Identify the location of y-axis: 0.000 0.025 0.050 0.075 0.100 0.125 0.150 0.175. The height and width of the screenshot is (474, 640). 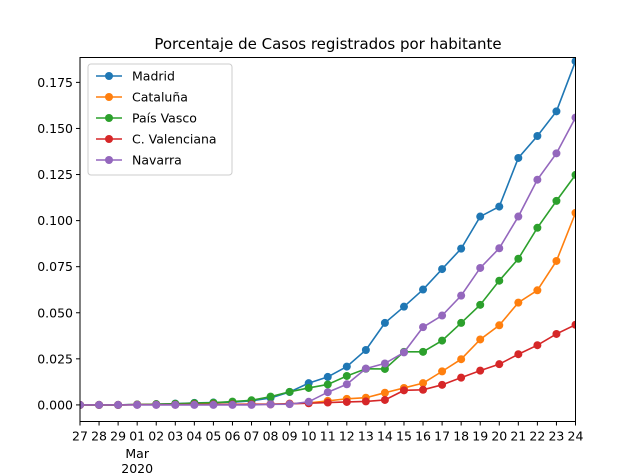
(58, 243).